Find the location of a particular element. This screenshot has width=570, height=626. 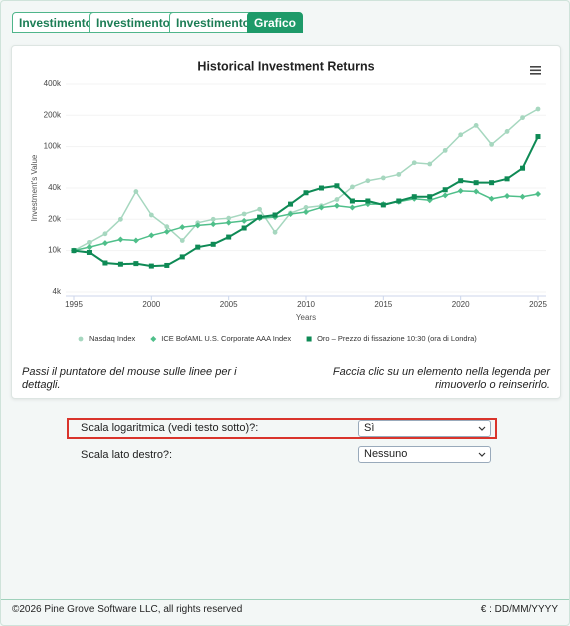

chevron is located at coordinates (482, 454).